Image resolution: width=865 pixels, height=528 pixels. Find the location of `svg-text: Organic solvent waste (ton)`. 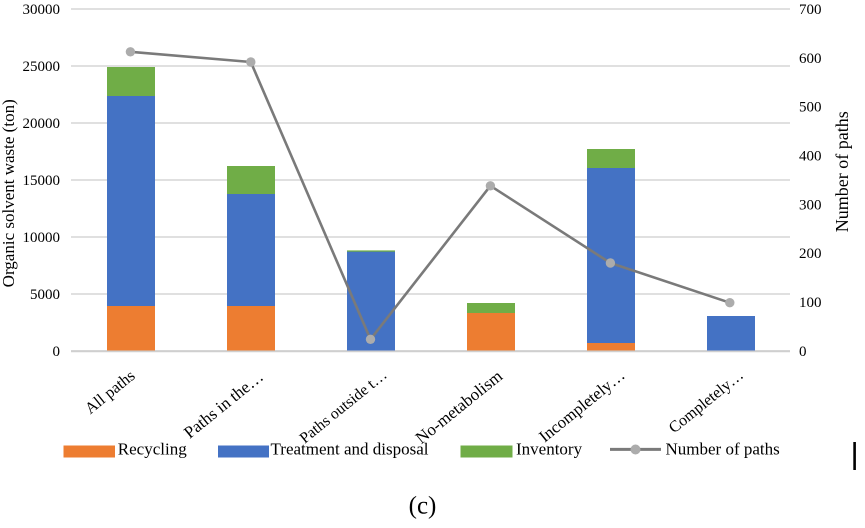

svg-text: Organic solvent waste (ton) is located at coordinates (9, 193).